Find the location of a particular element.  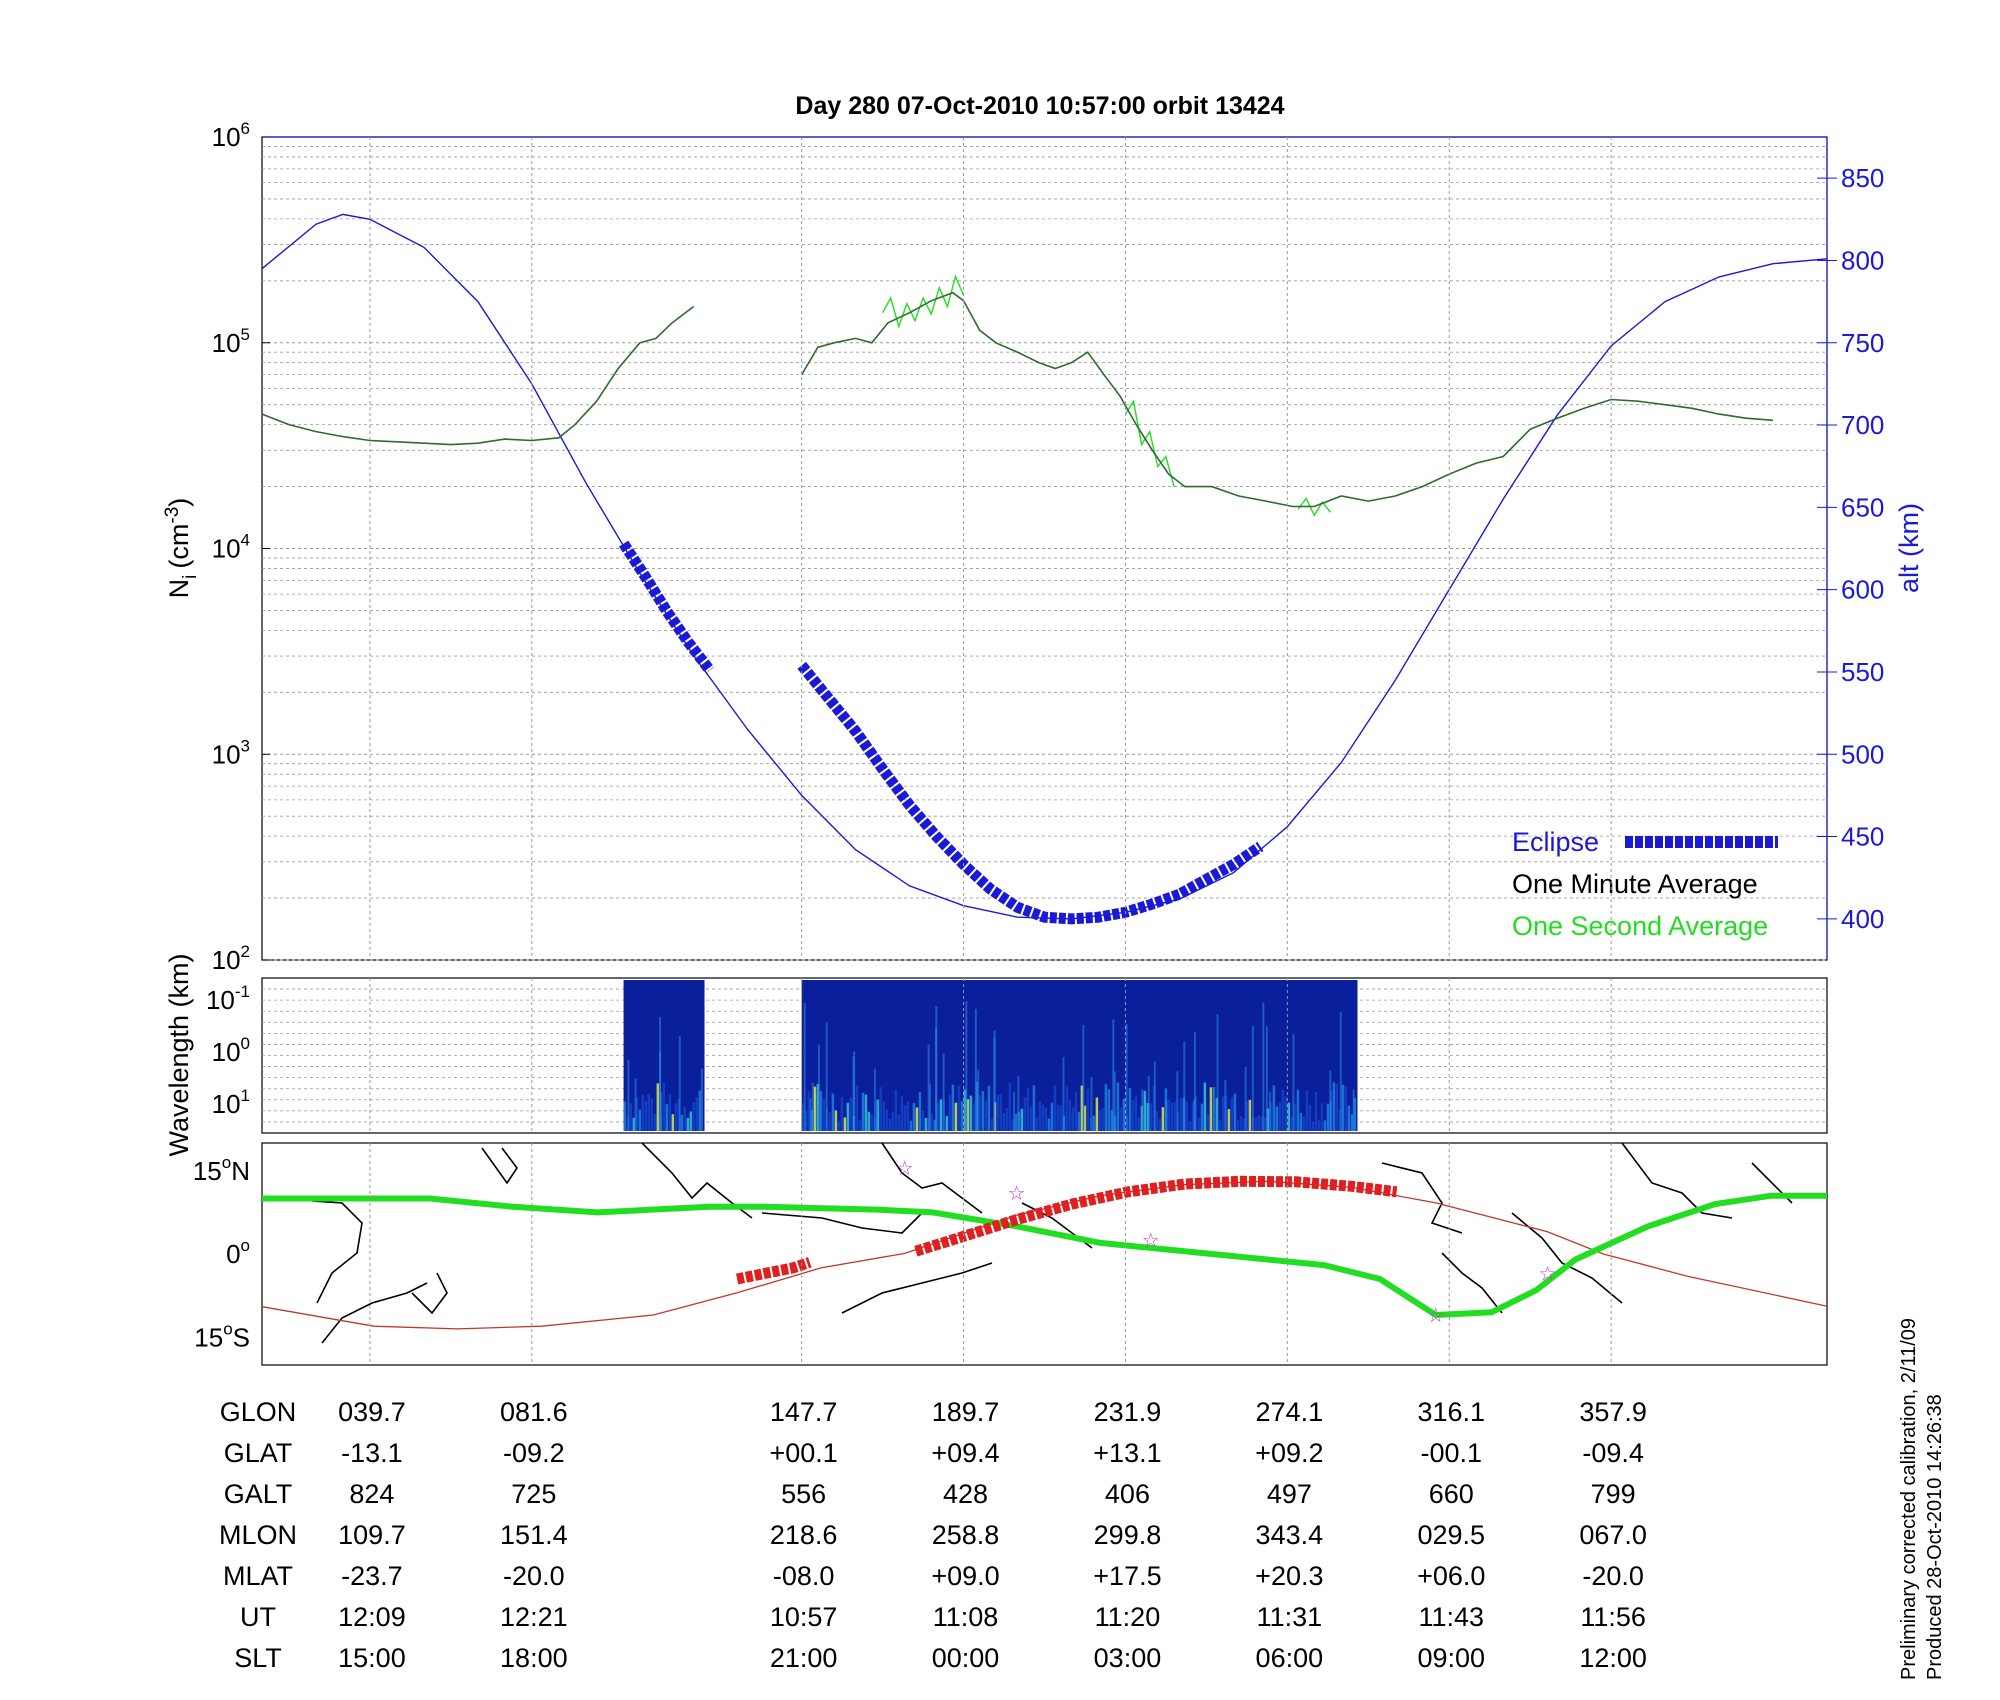

map-y-tick-label: 15oS is located at coordinates (222, 1335).